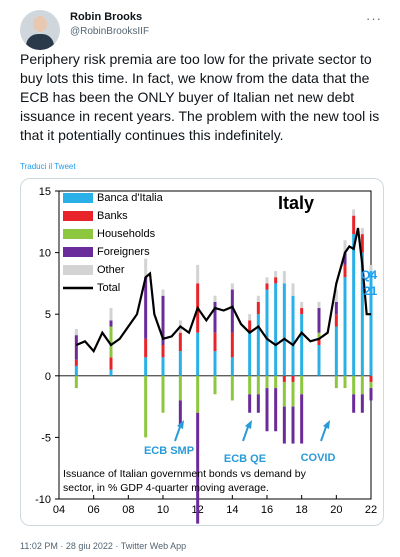 The image size is (400, 557). What do you see at coordinates (46, 438) in the screenshot?
I see `y-tick-label: -5` at bounding box center [46, 438].